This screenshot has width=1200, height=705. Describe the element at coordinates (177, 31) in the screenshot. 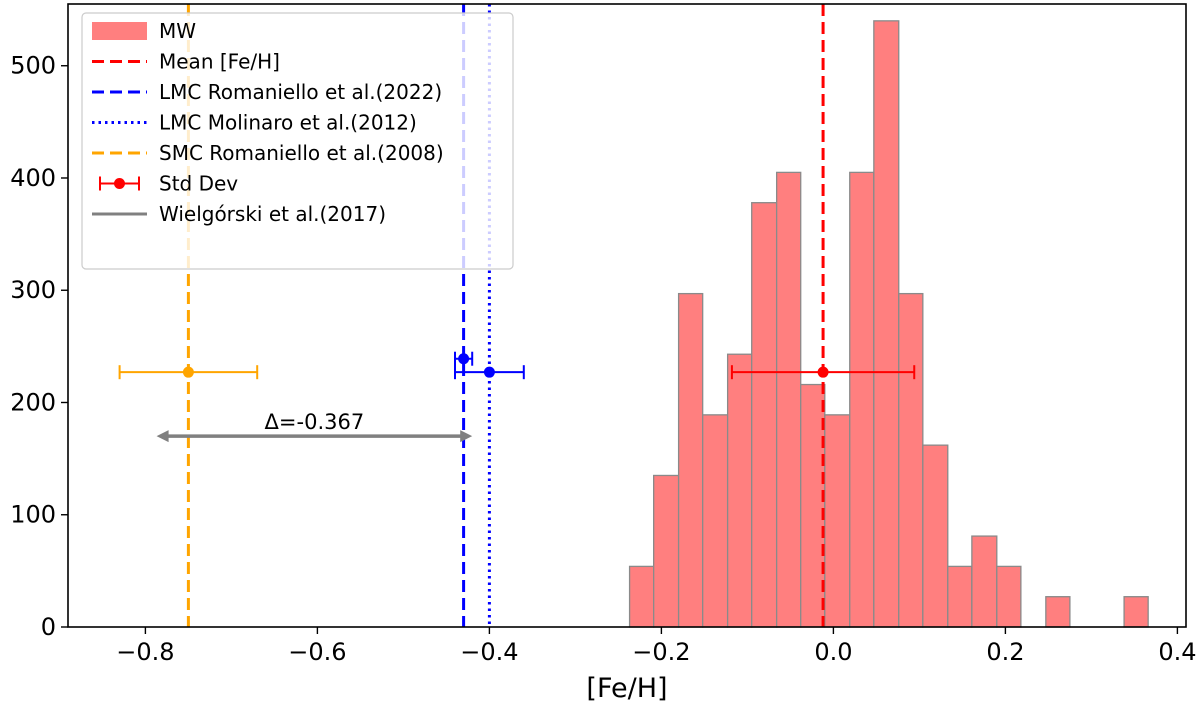

I see `legend-label: MW` at that location.